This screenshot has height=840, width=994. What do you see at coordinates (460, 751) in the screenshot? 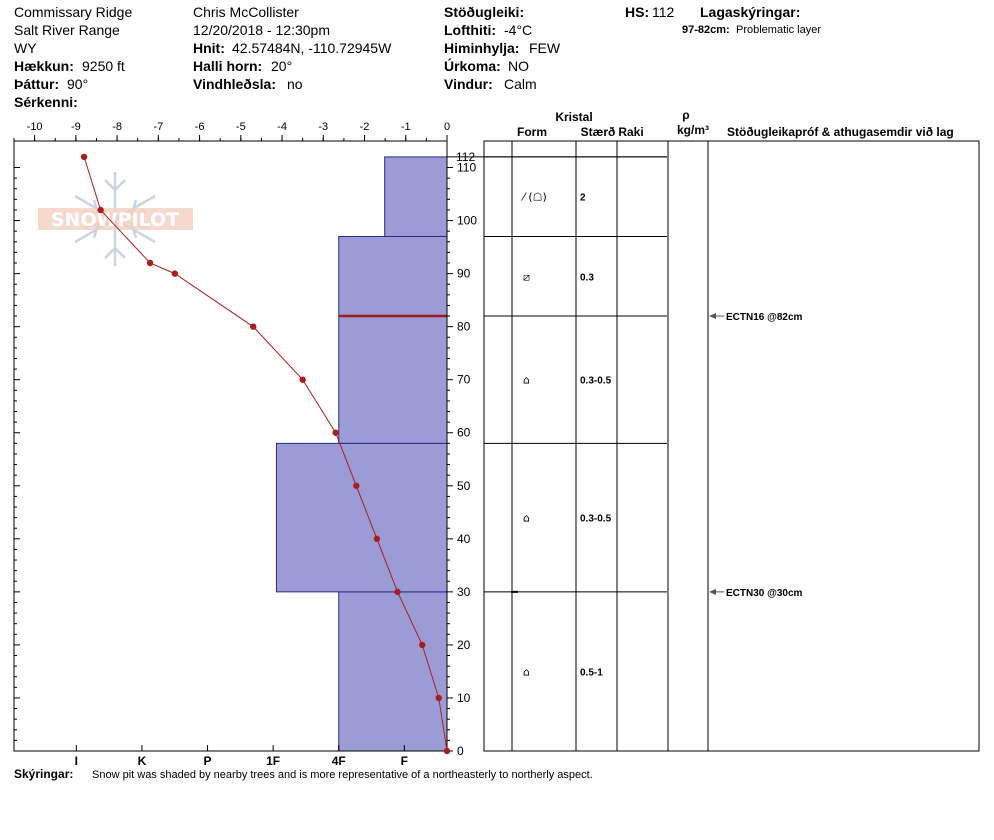
I see `depth-tick-label: 0` at bounding box center [460, 751].